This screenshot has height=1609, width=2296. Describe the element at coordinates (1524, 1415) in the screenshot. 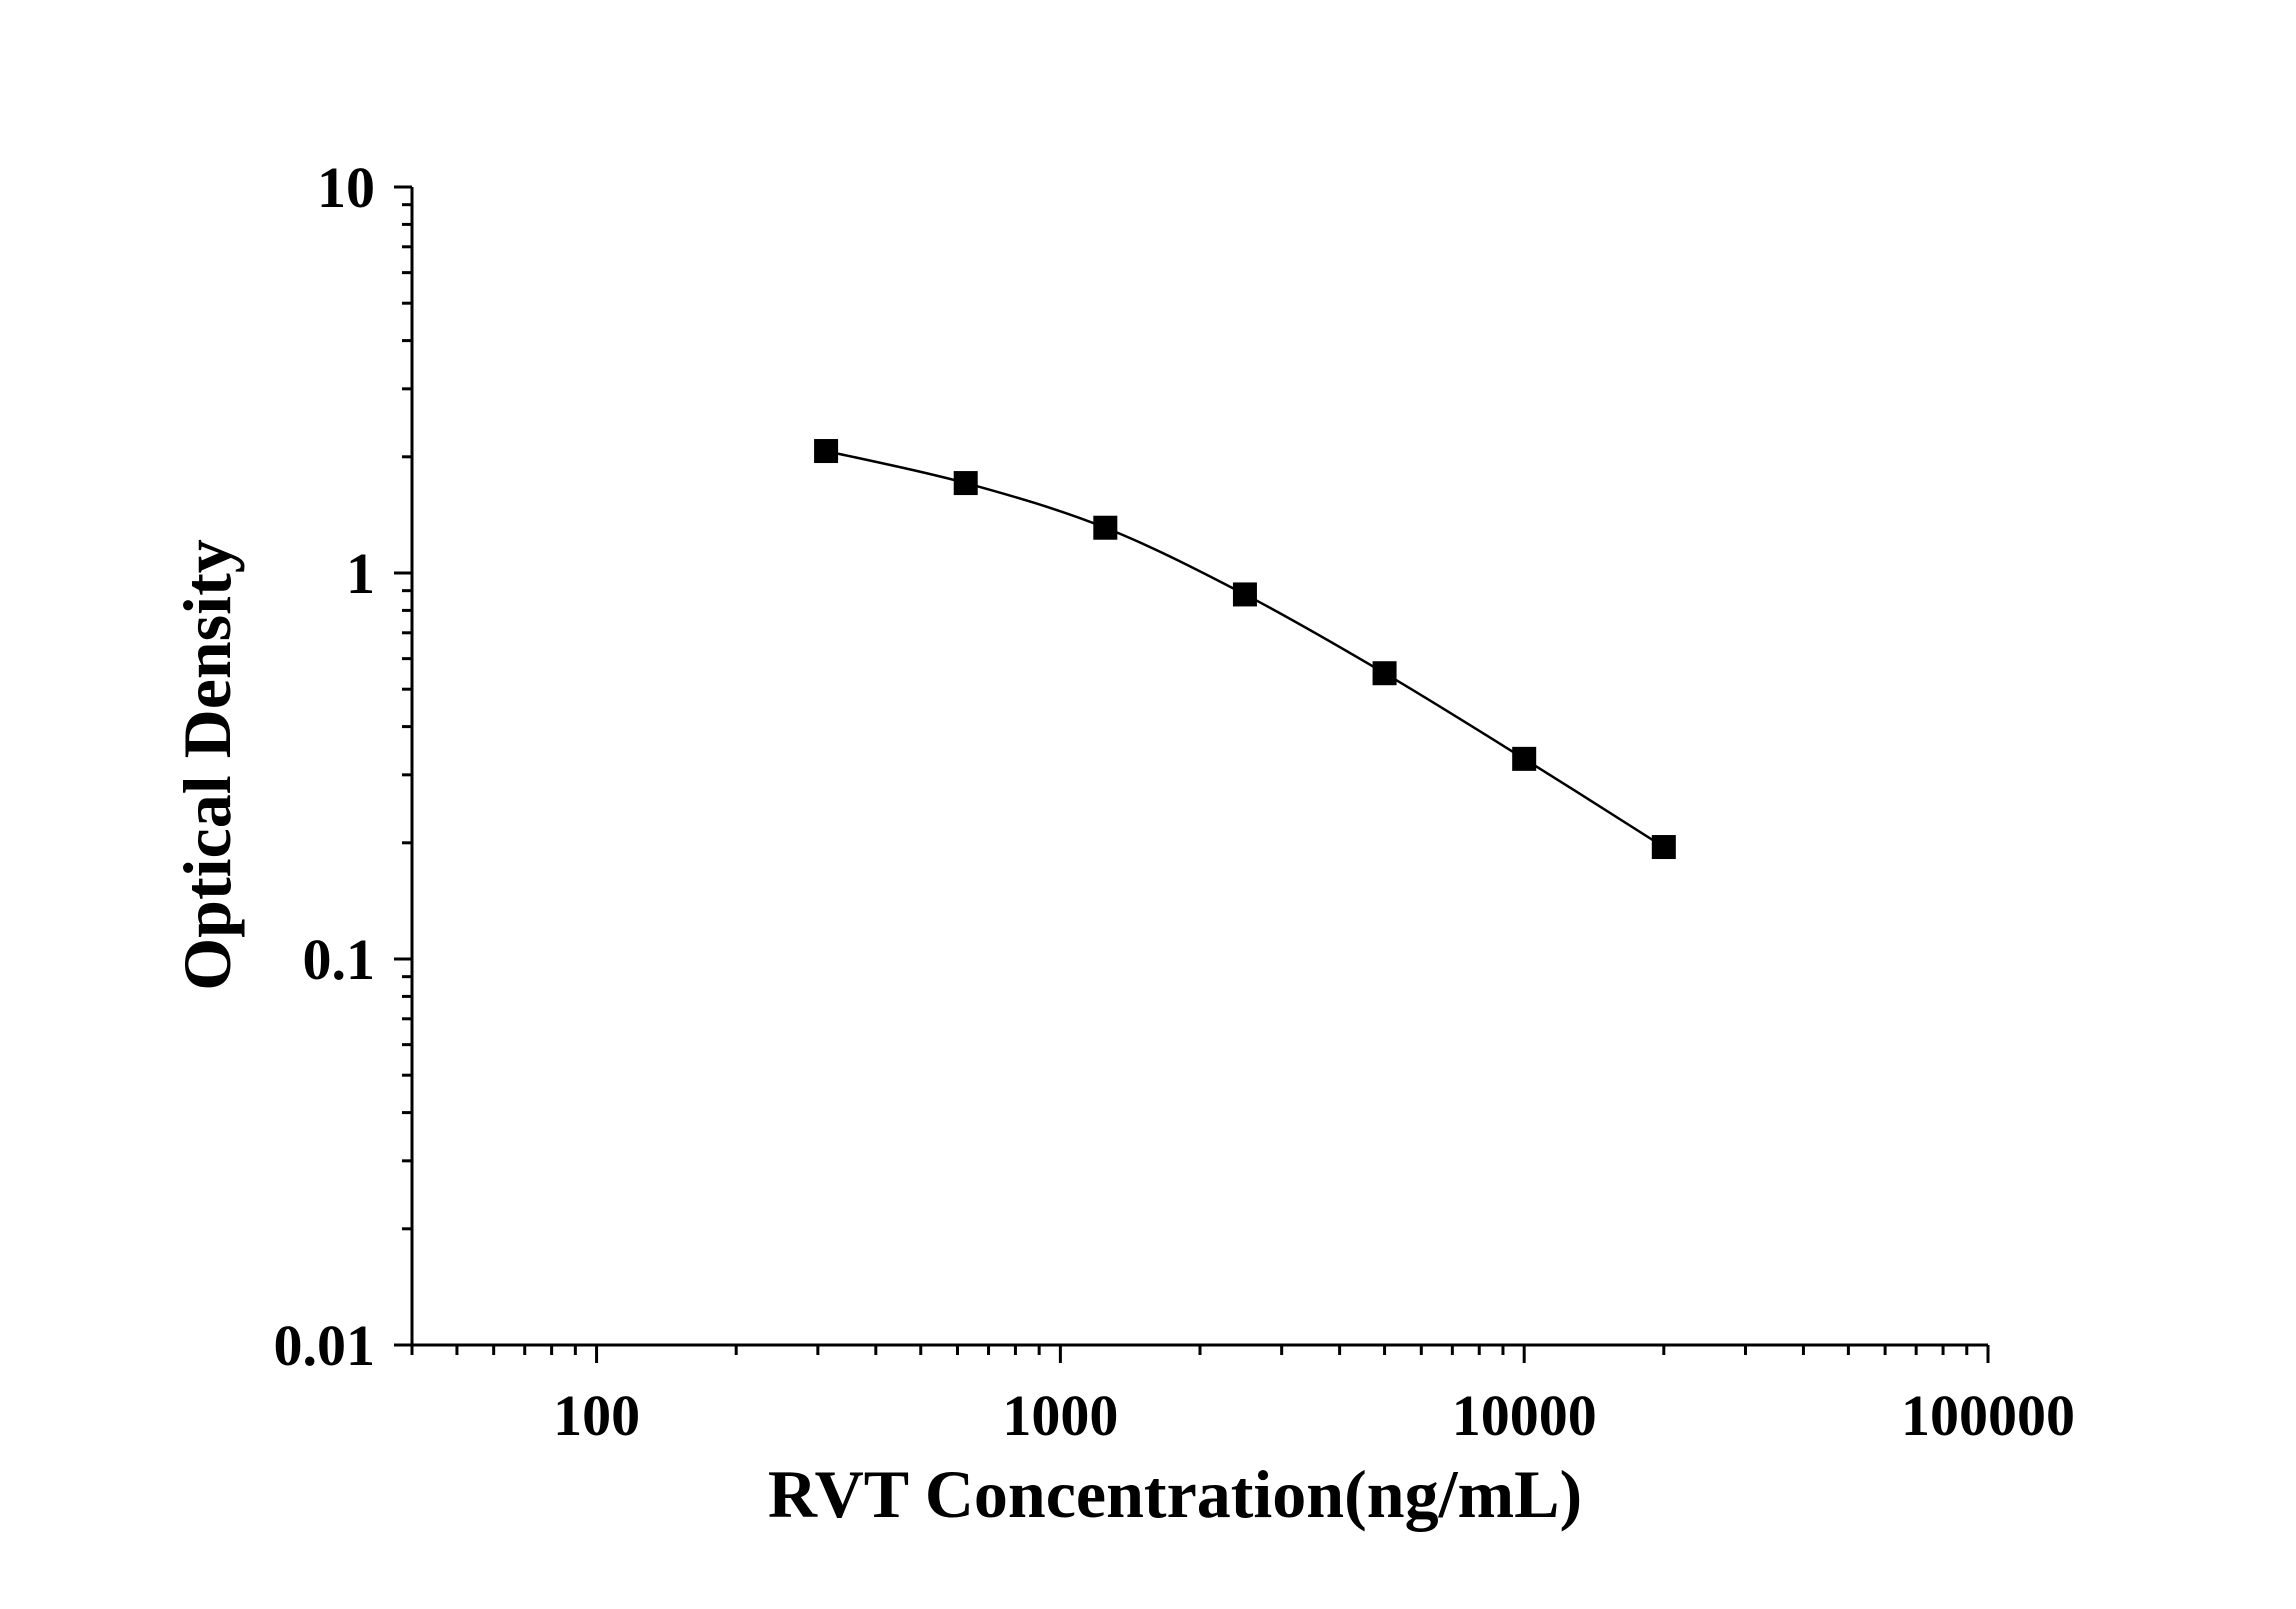

I see `x-tick-label: 10000` at that location.